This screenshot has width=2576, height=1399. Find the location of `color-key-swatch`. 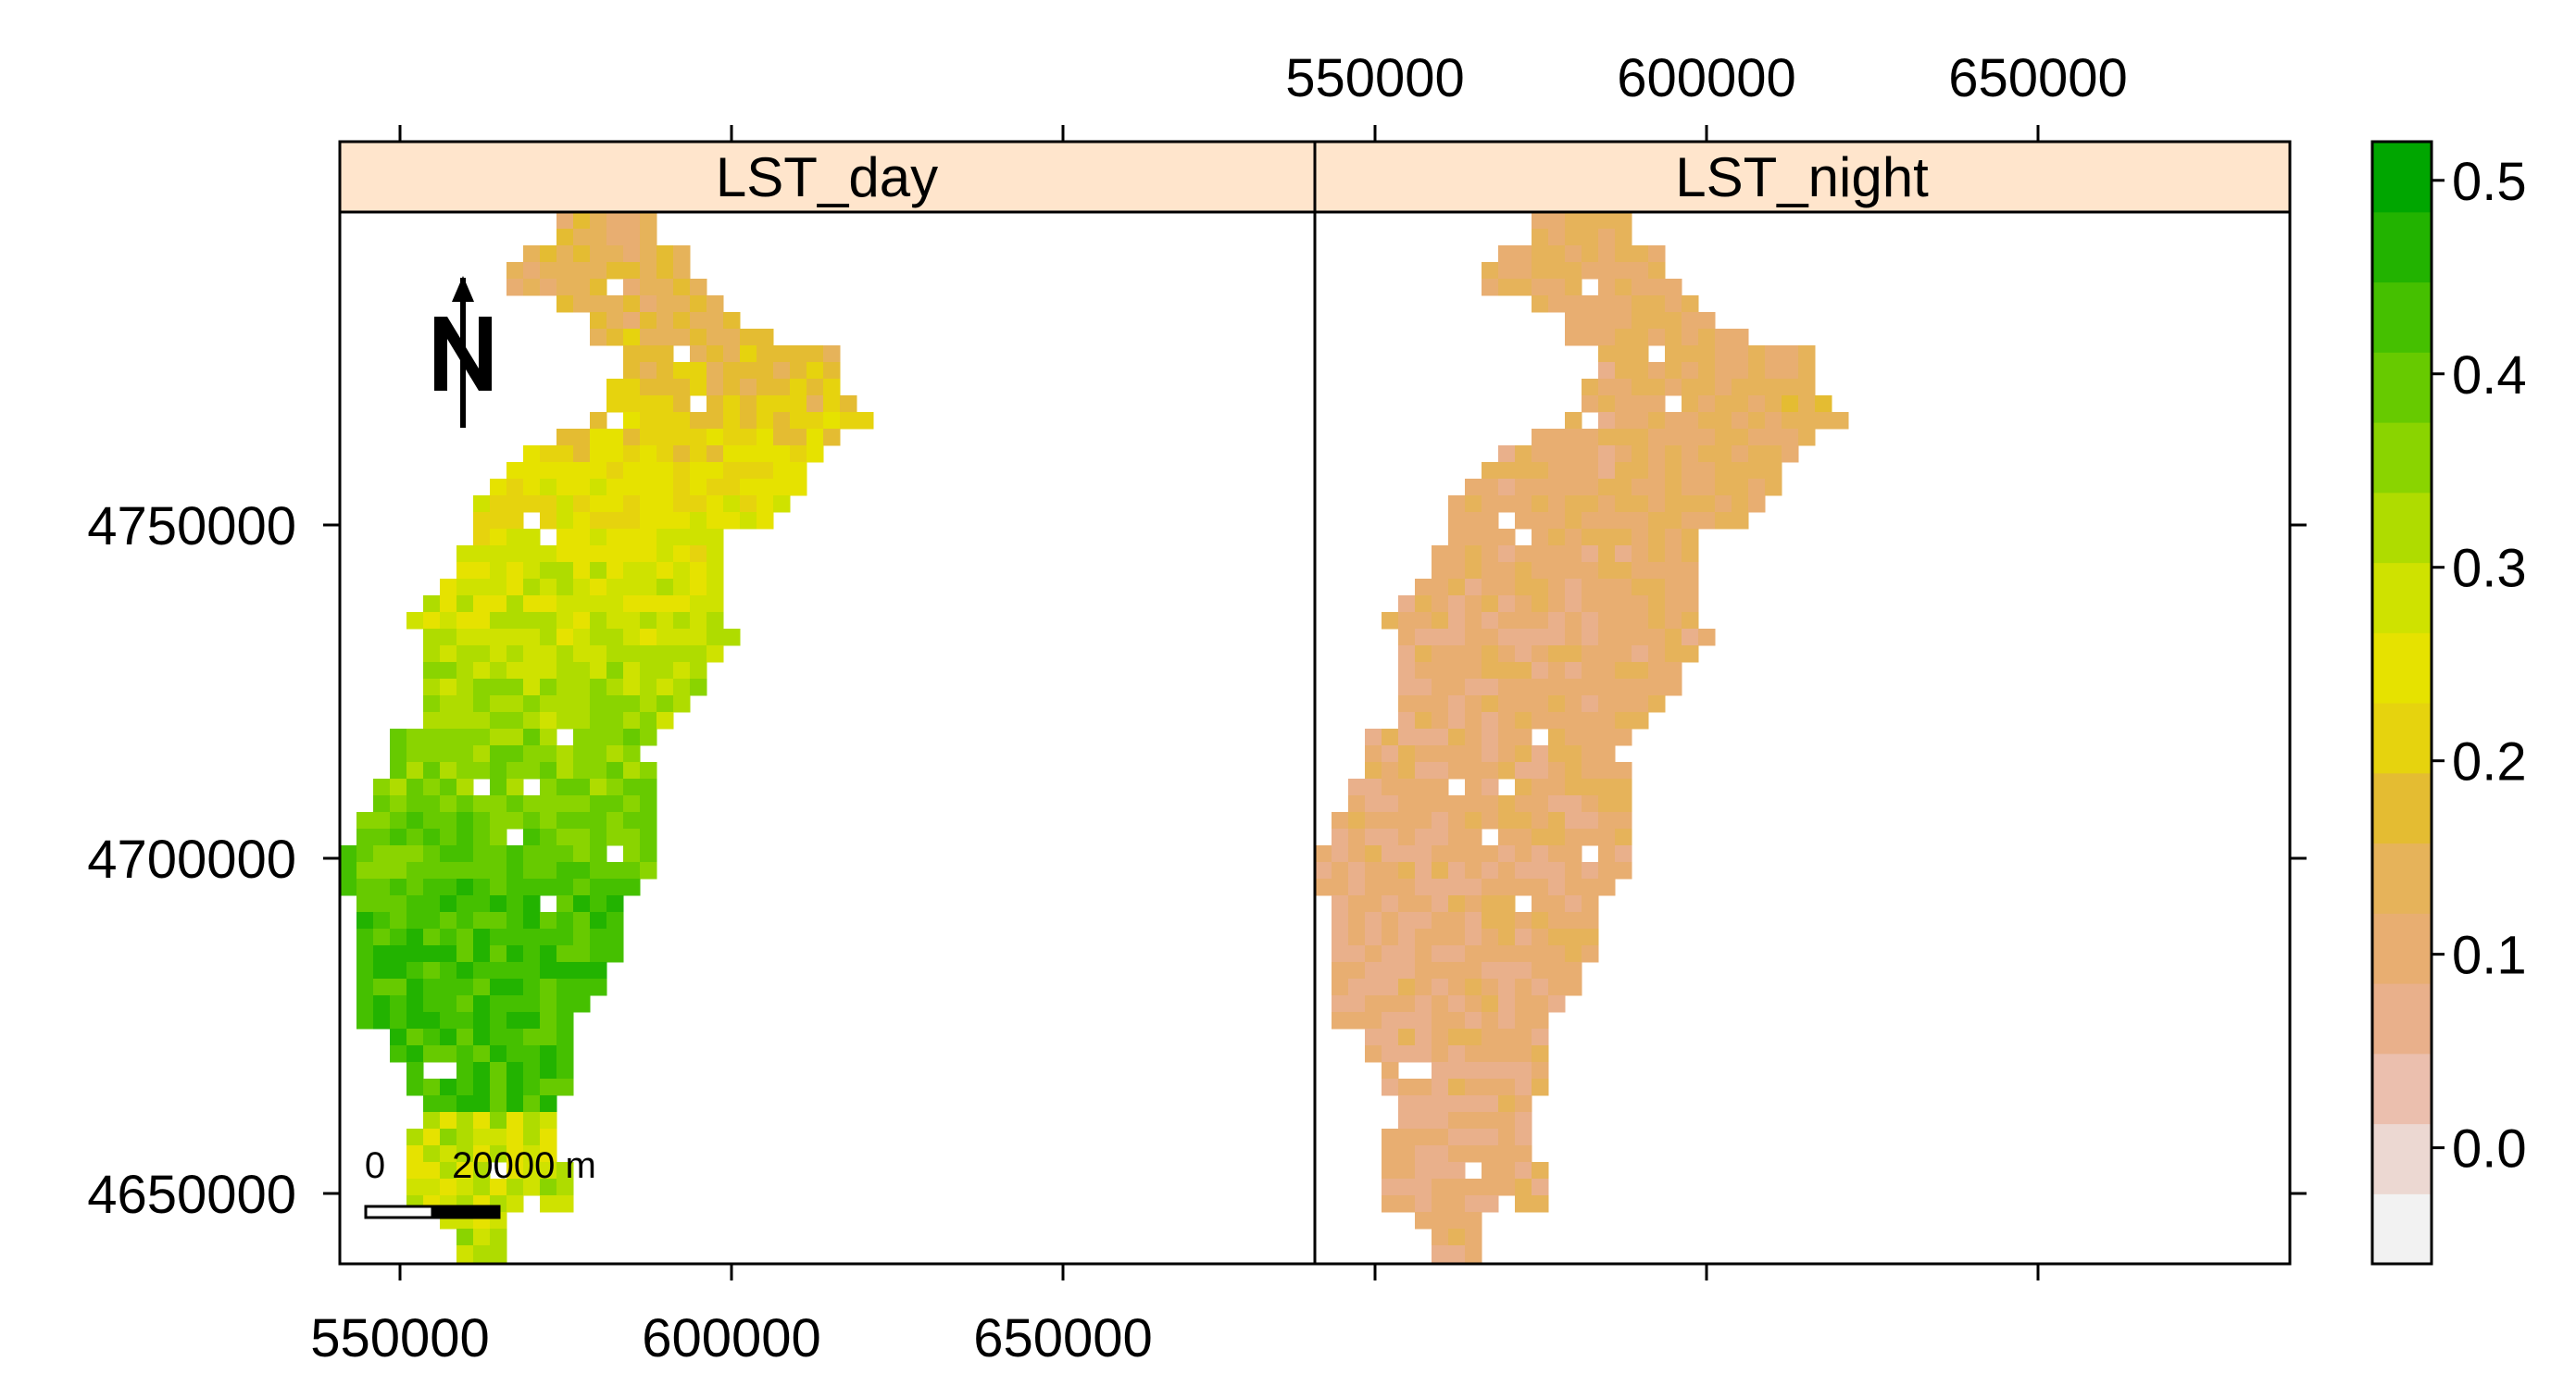

color-key-swatch is located at coordinates (2402, 1158).